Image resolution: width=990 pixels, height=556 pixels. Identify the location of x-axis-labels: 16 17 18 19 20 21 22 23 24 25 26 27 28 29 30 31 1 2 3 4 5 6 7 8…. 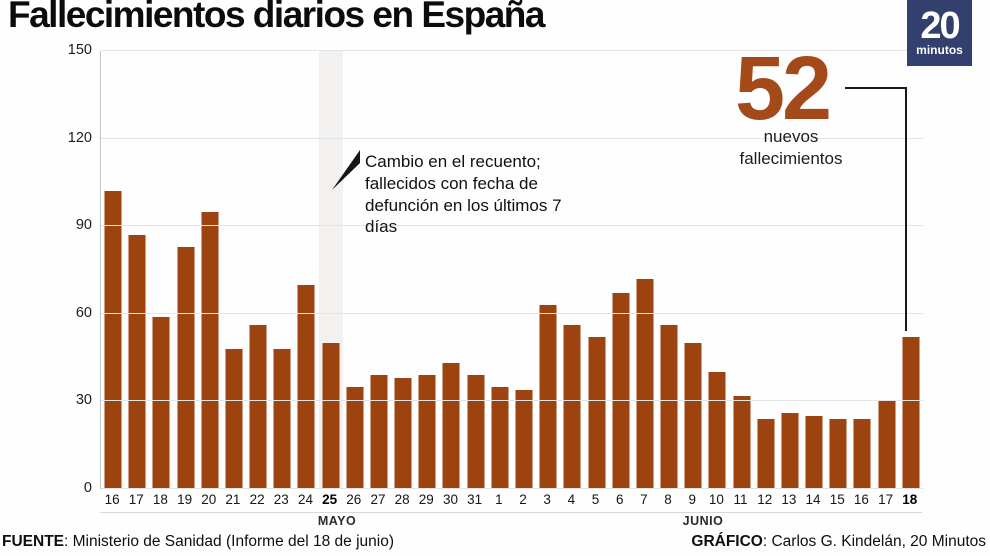
(511, 499).